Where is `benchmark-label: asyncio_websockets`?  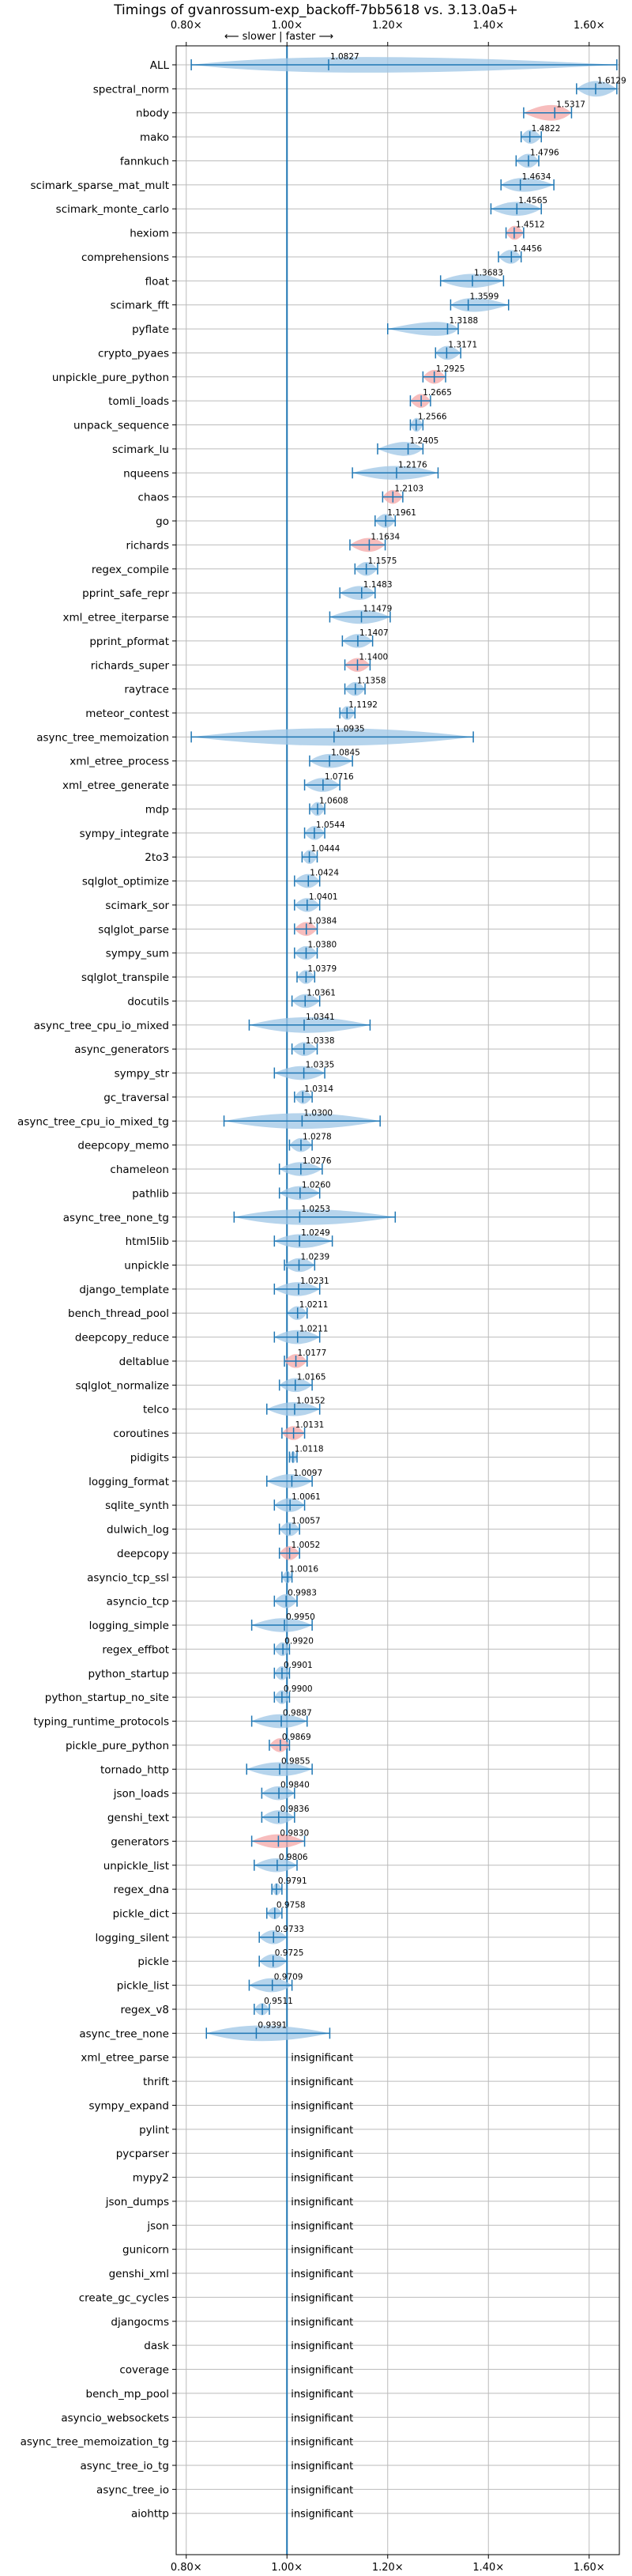 benchmark-label: asyncio_websockets is located at coordinates (115, 2418).